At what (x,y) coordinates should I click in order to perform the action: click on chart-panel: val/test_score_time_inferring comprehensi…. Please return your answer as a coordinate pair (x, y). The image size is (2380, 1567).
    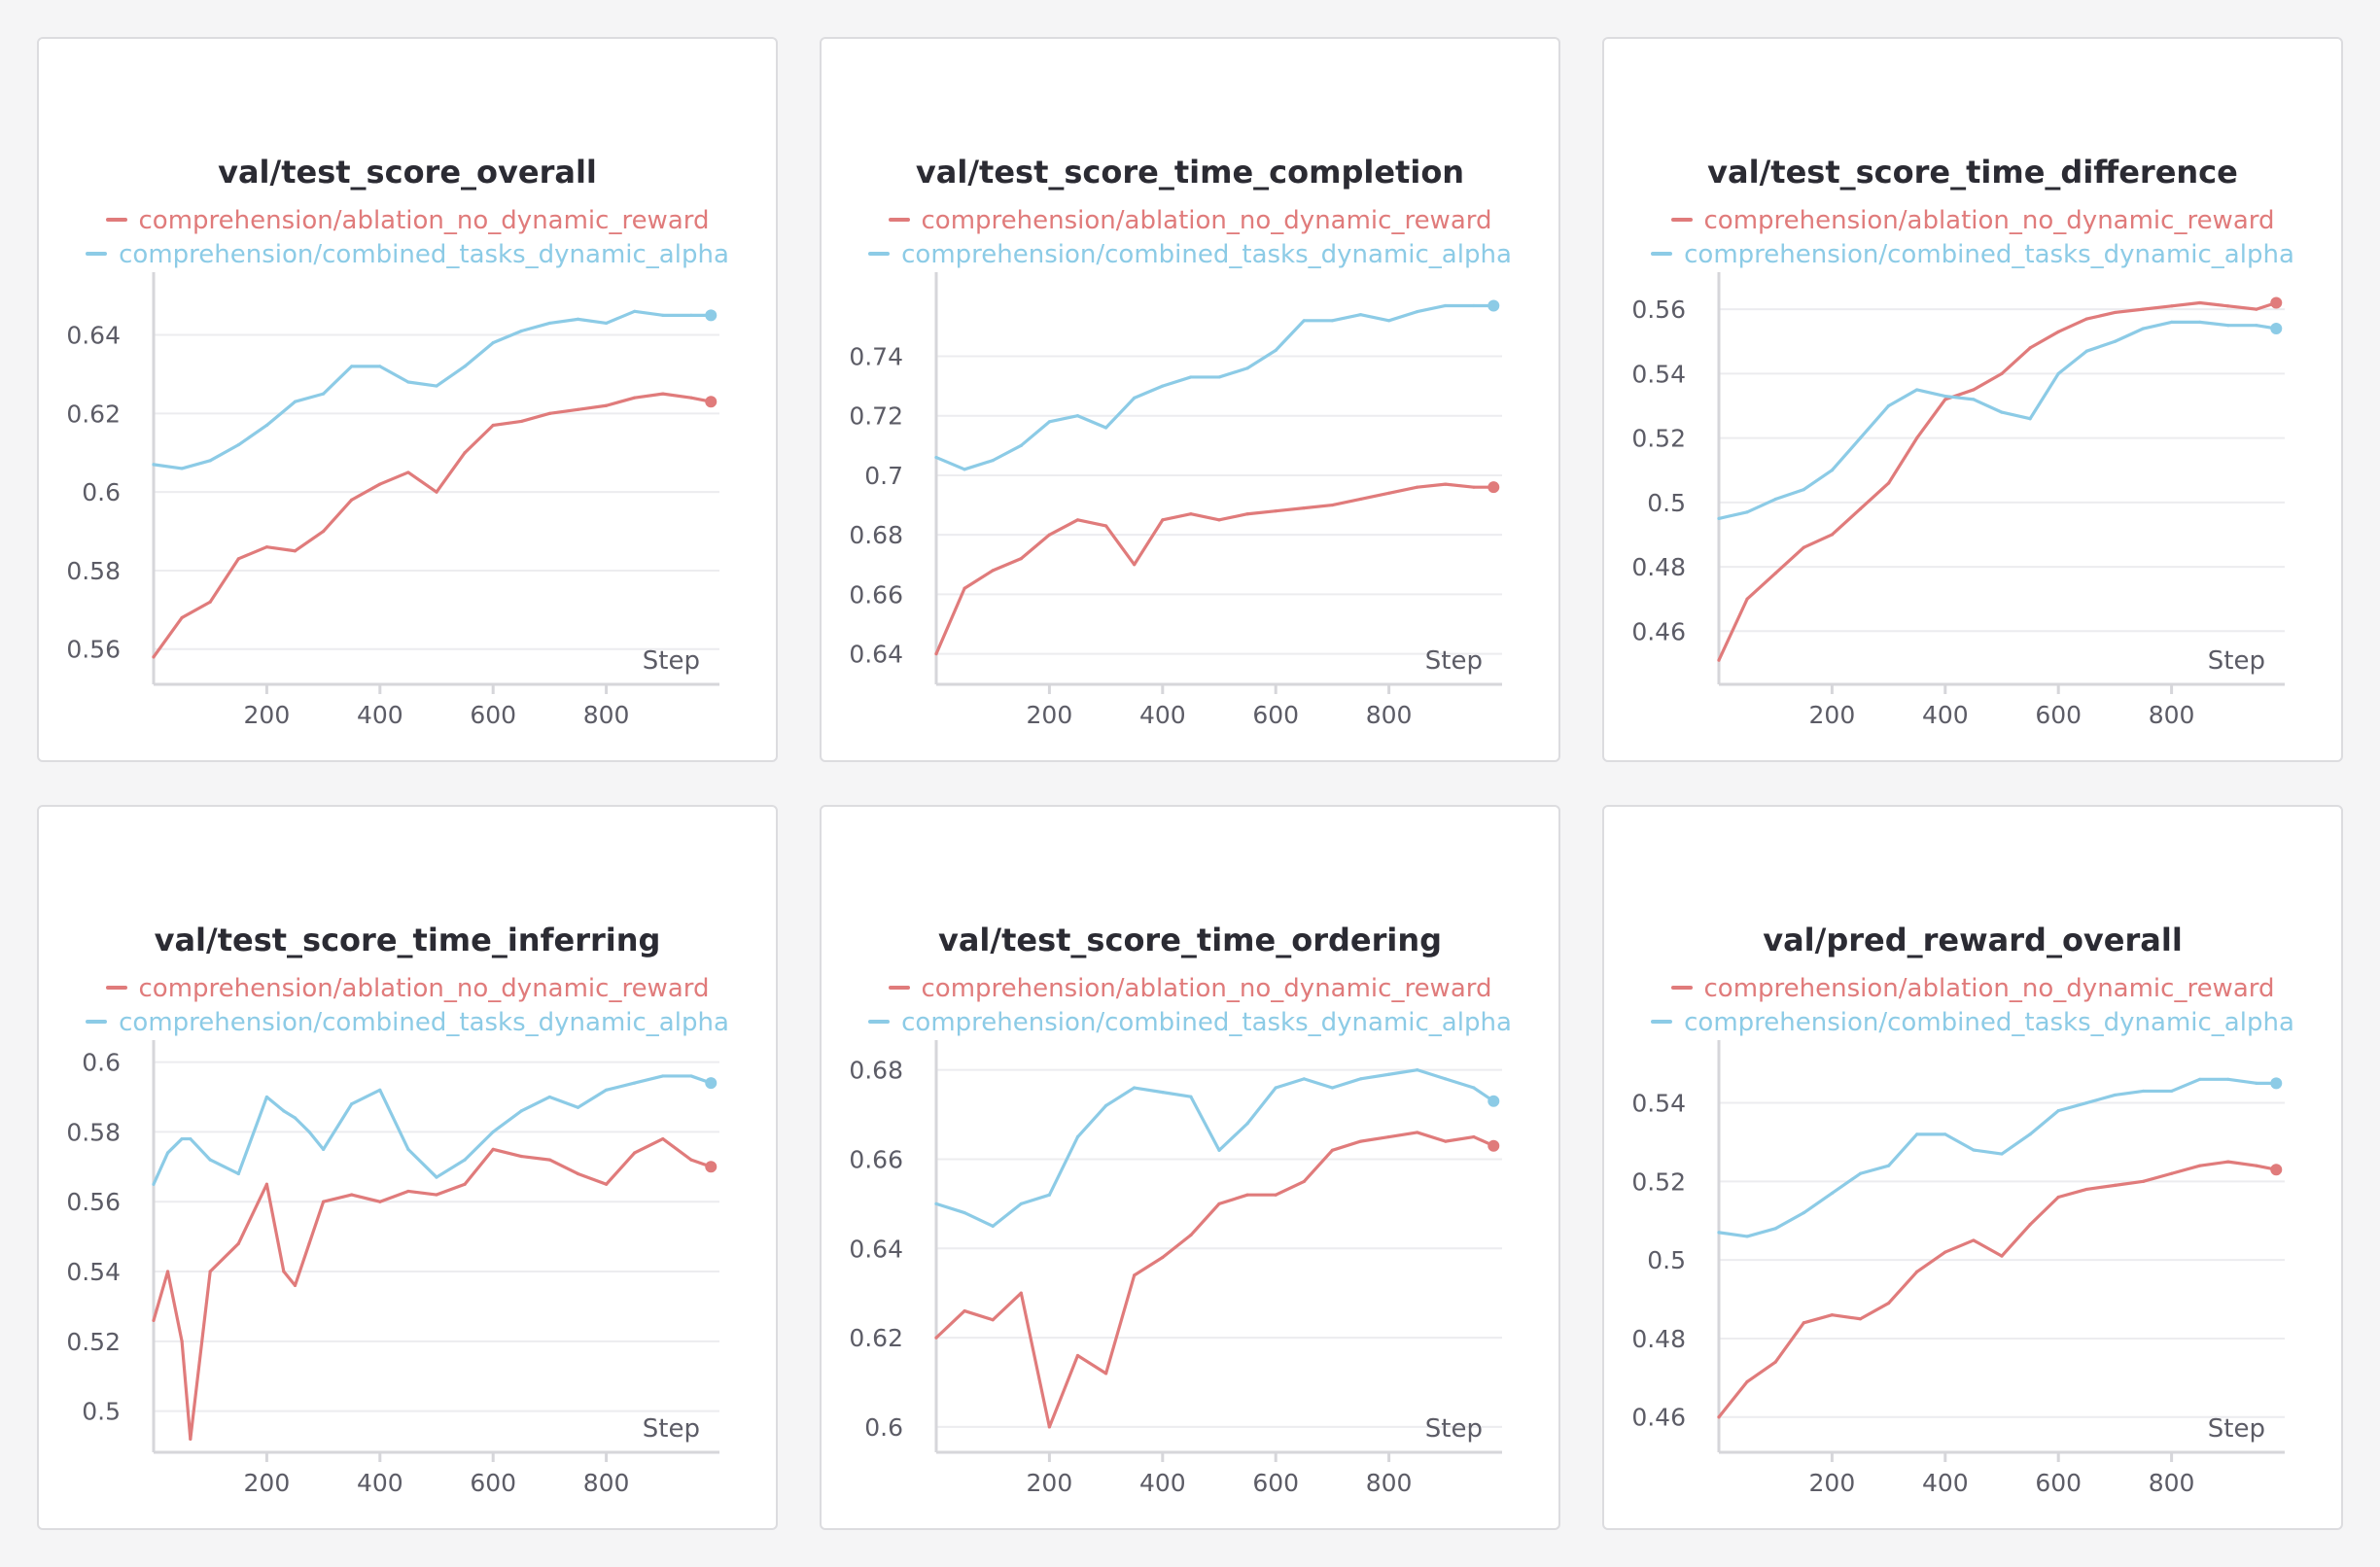
    Looking at the image, I should click on (407, 1167).